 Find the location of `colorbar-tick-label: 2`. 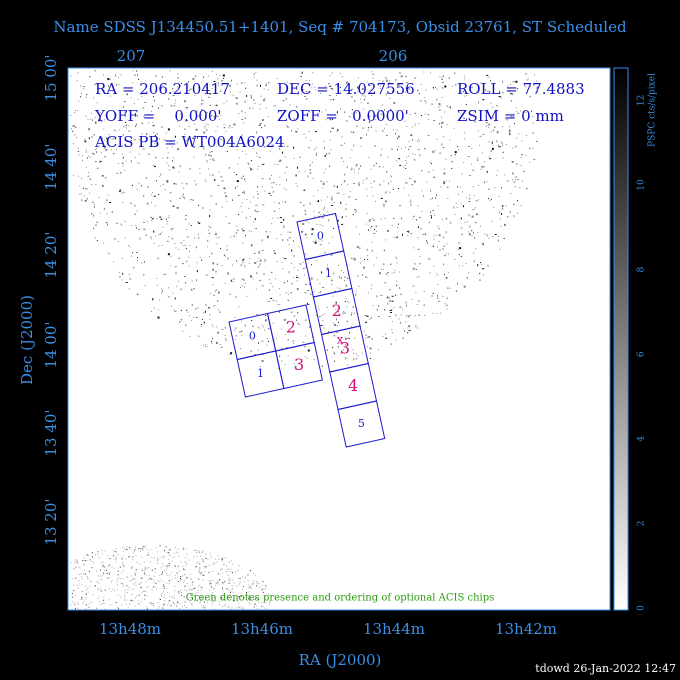

colorbar-tick-label: 2 is located at coordinates (642, 524).